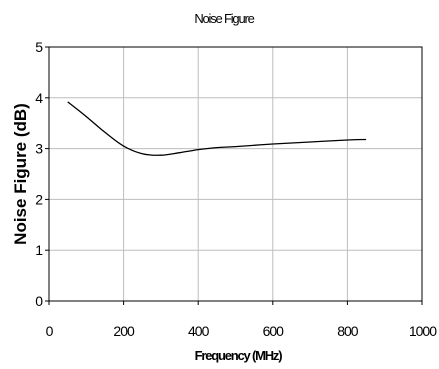 The width and height of the screenshot is (439, 369). What do you see at coordinates (348, 331) in the screenshot?
I see `x-tick-label: 800` at bounding box center [348, 331].